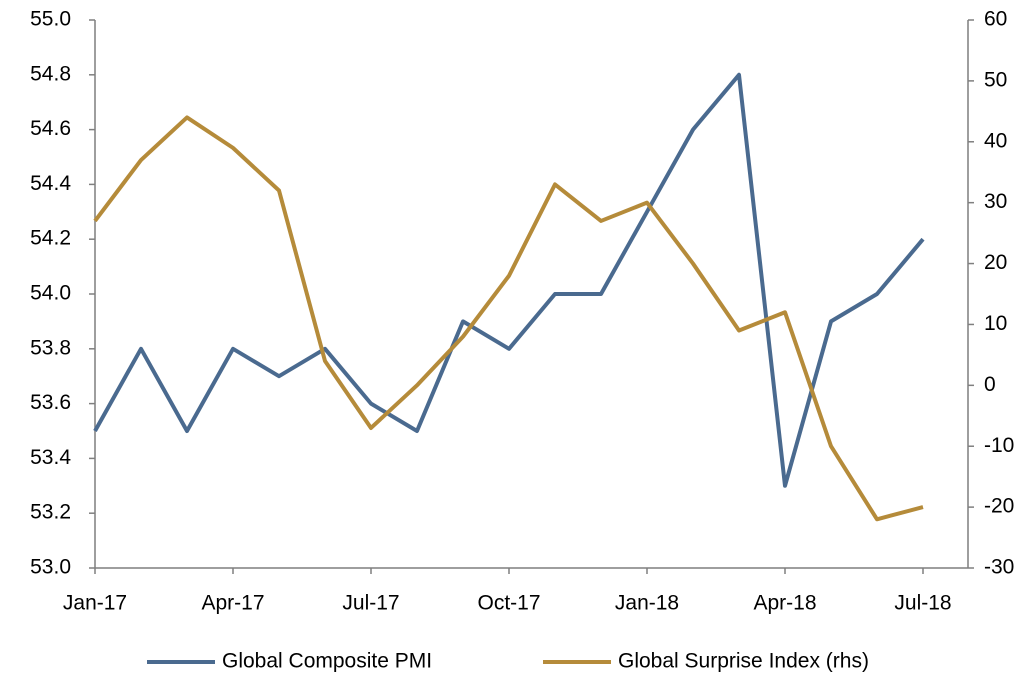  What do you see at coordinates (370, 603) in the screenshot?
I see `x-tick-label: Jul-17` at bounding box center [370, 603].